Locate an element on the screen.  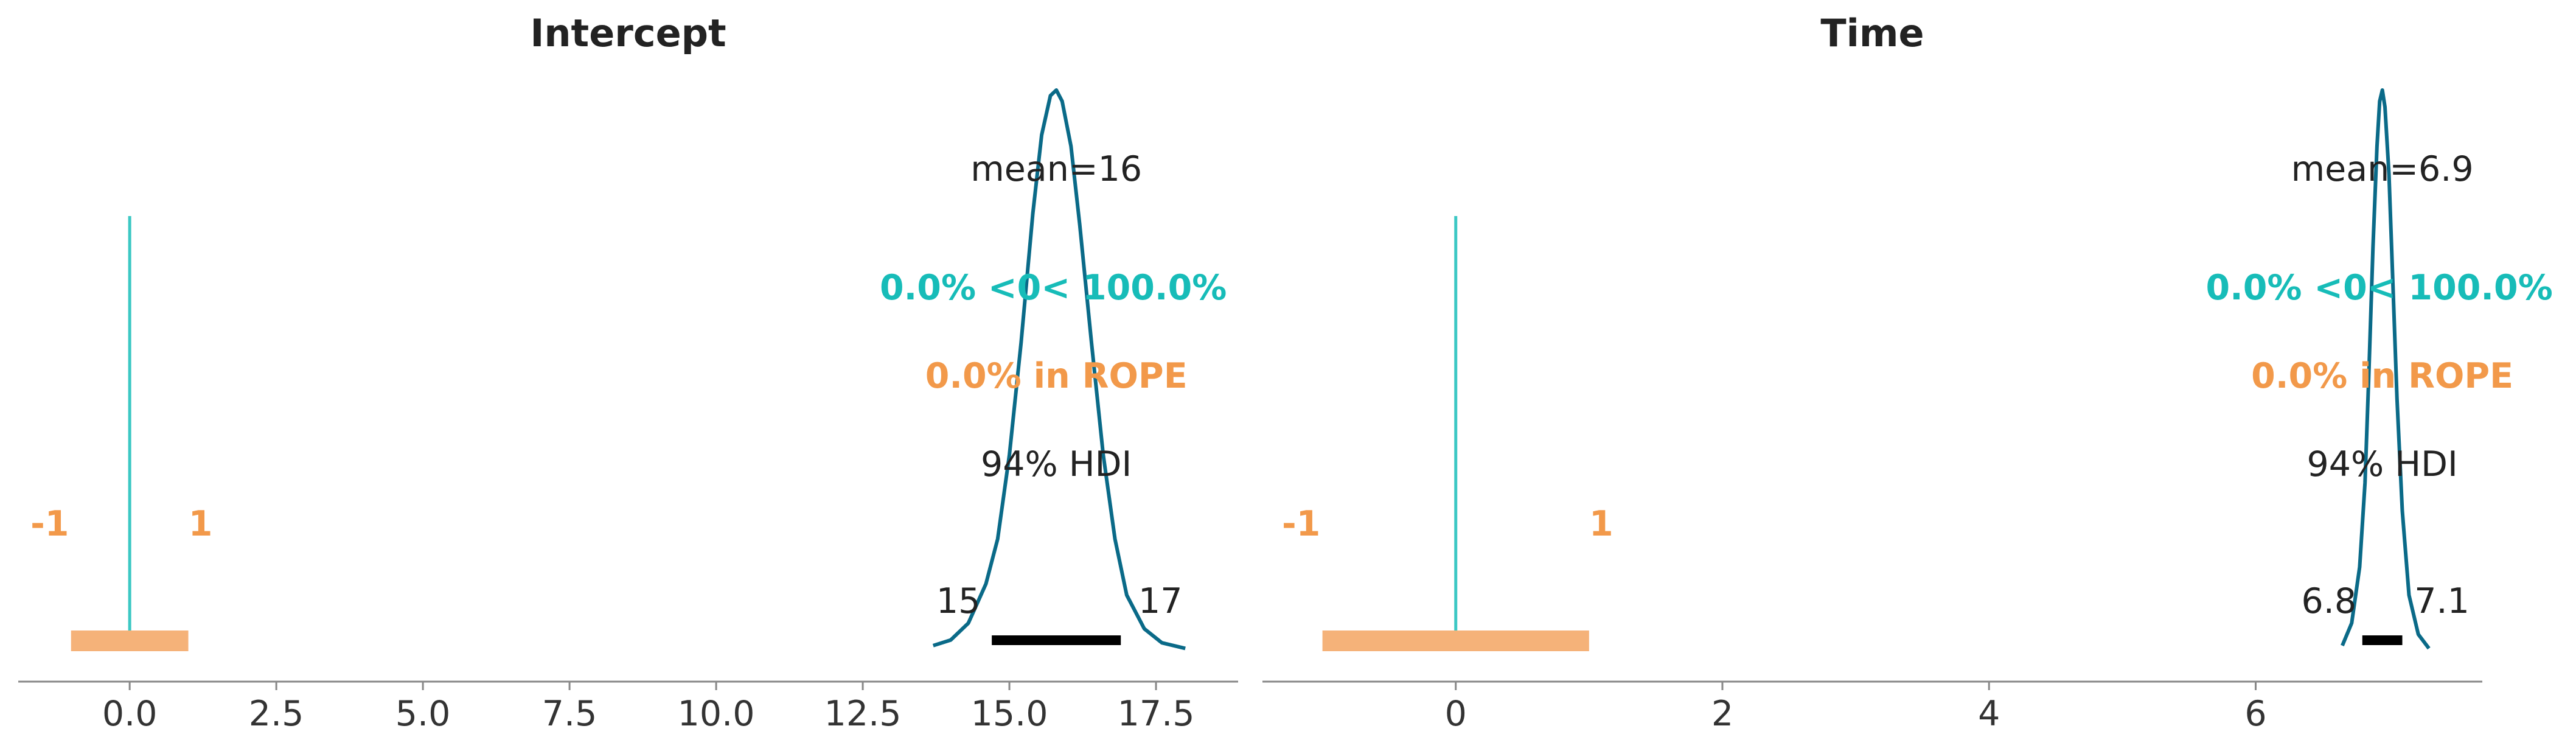
mean-label: mean=6.9 is located at coordinates (2382, 169).